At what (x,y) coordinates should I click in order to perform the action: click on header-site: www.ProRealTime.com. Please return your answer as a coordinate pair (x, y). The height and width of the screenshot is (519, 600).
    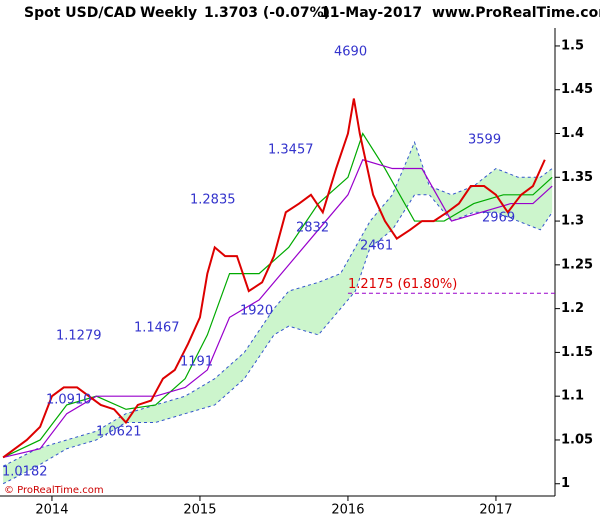
    Looking at the image, I should click on (516, 13).